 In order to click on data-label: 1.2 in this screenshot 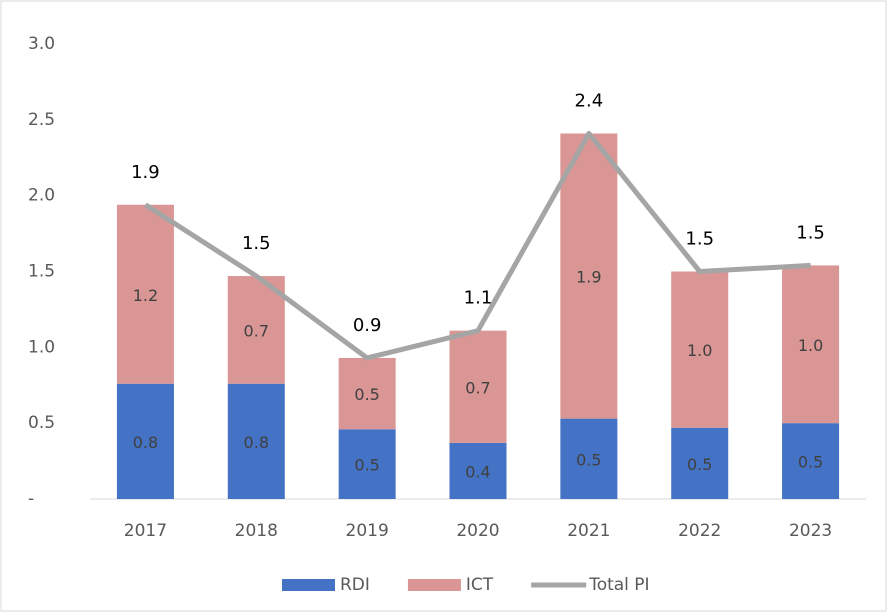, I will do `click(145, 295)`.